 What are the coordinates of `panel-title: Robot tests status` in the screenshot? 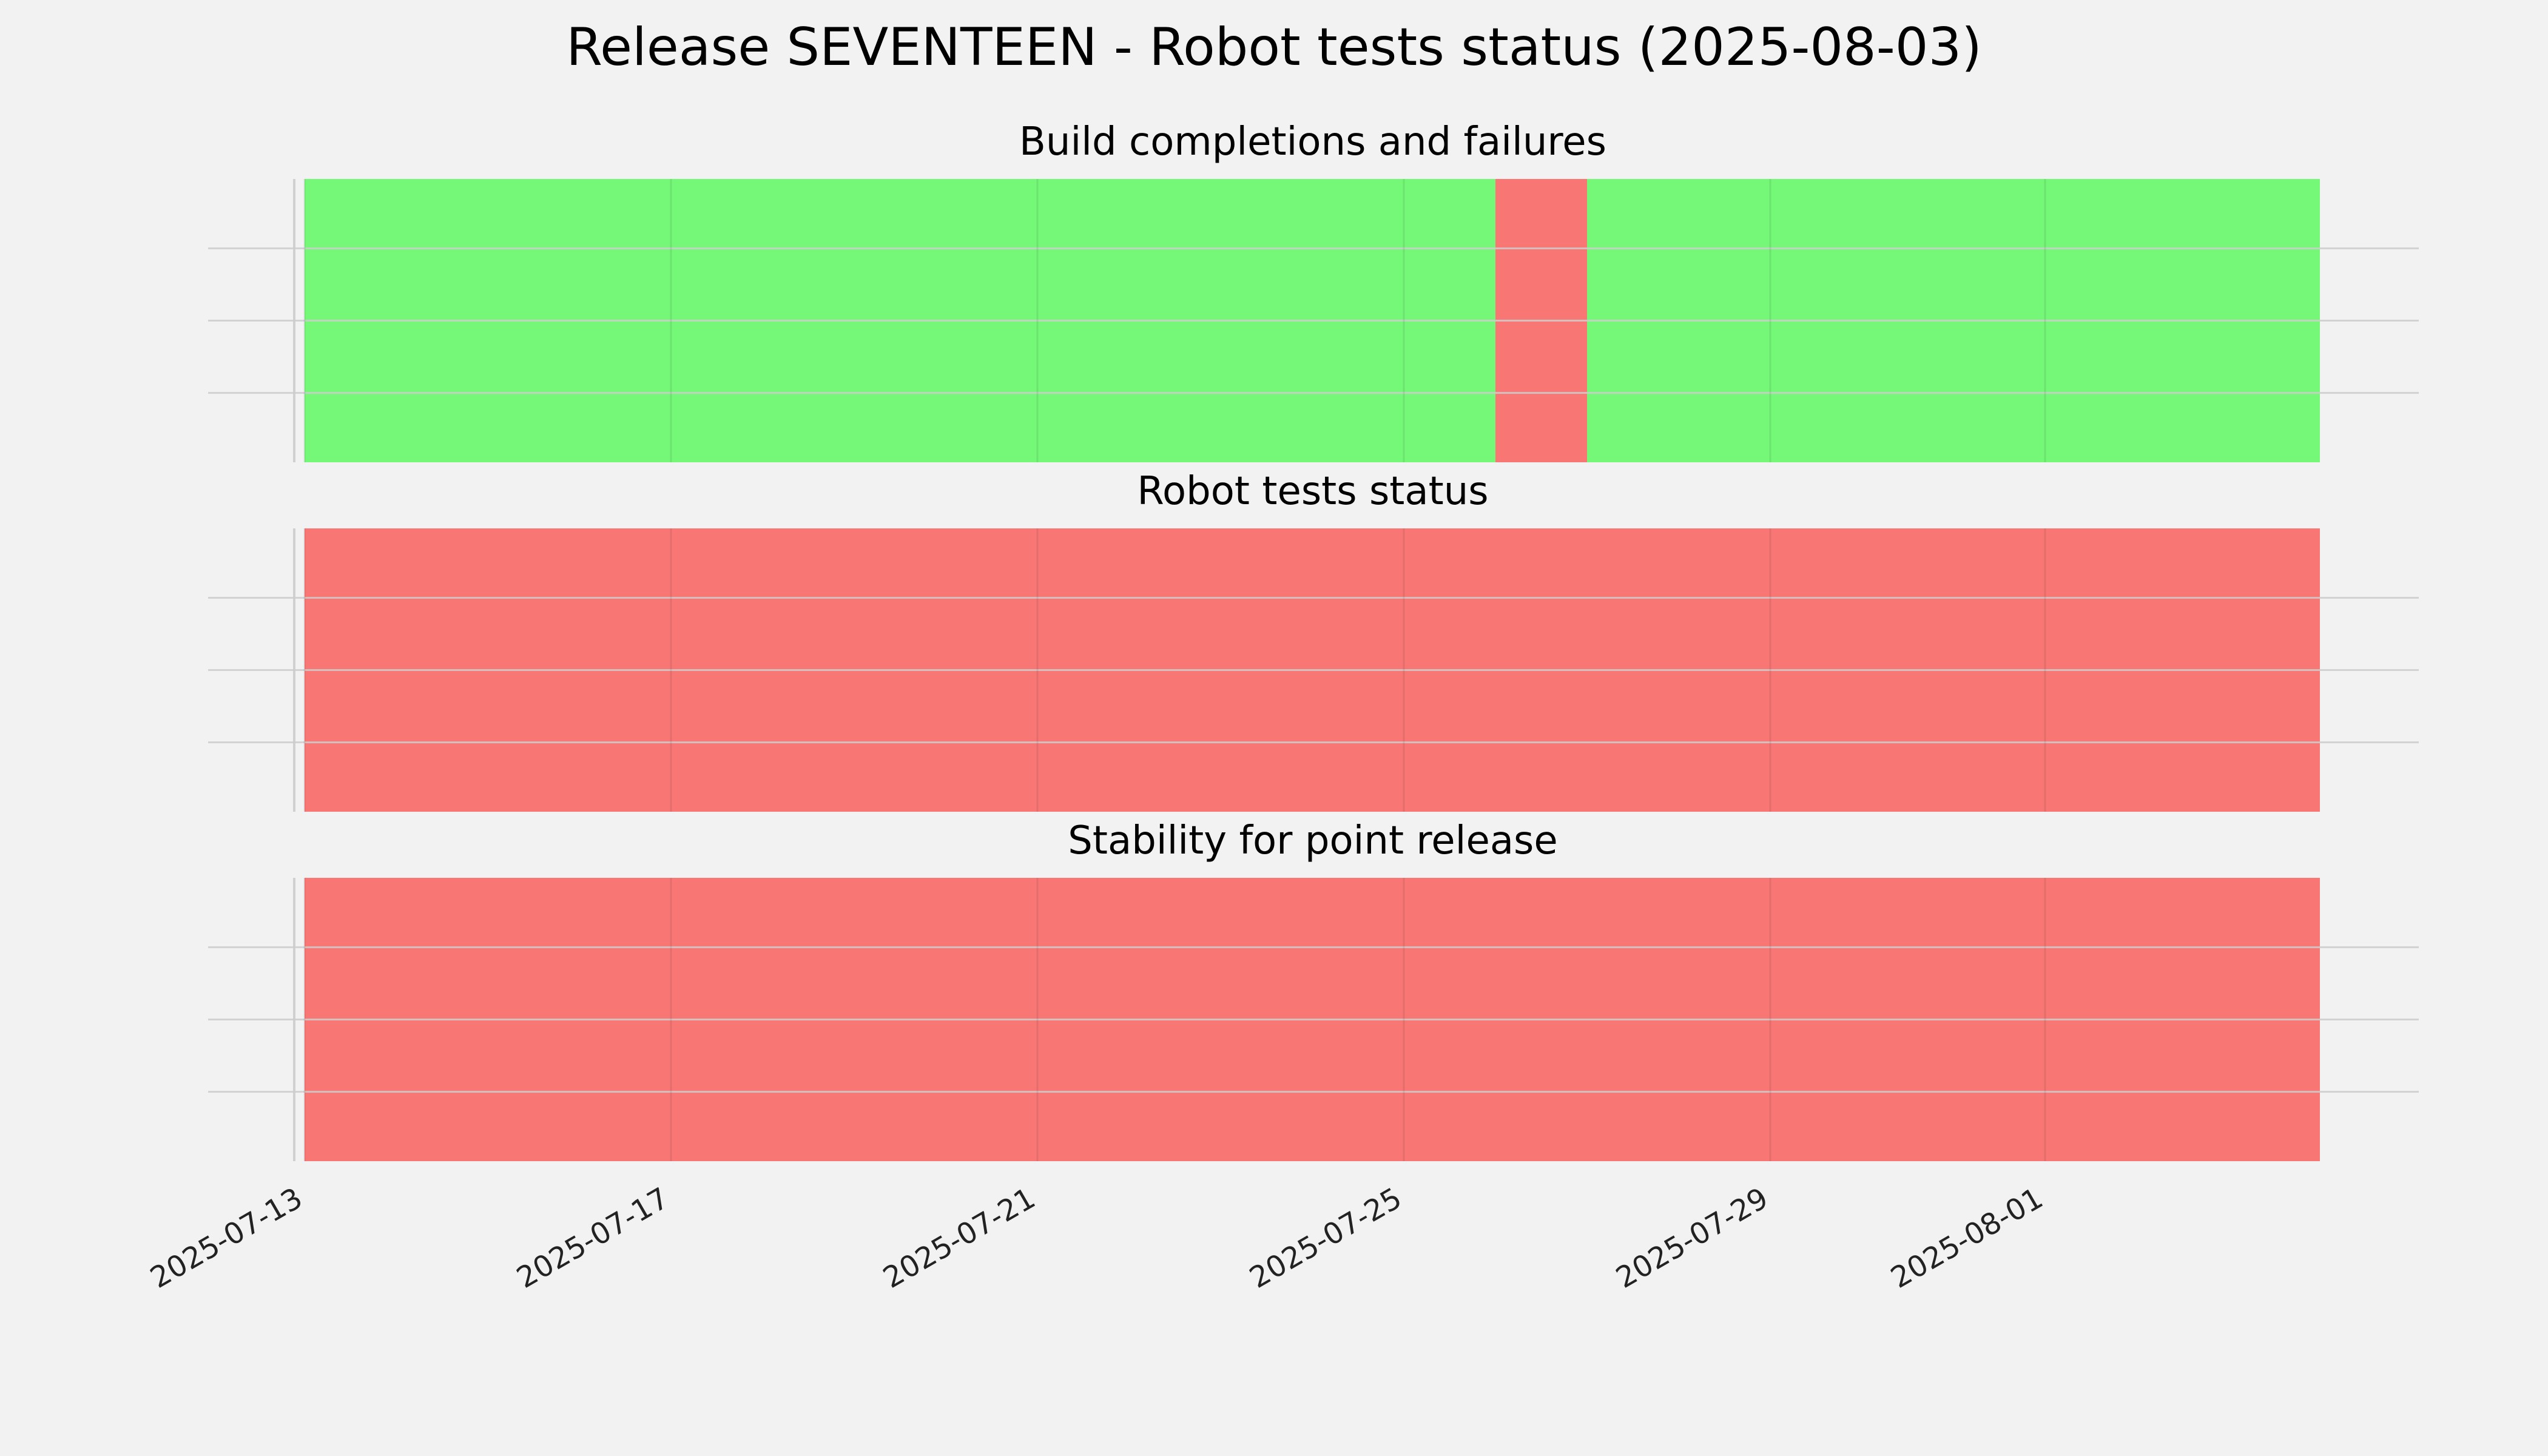 It's located at (1312, 491).